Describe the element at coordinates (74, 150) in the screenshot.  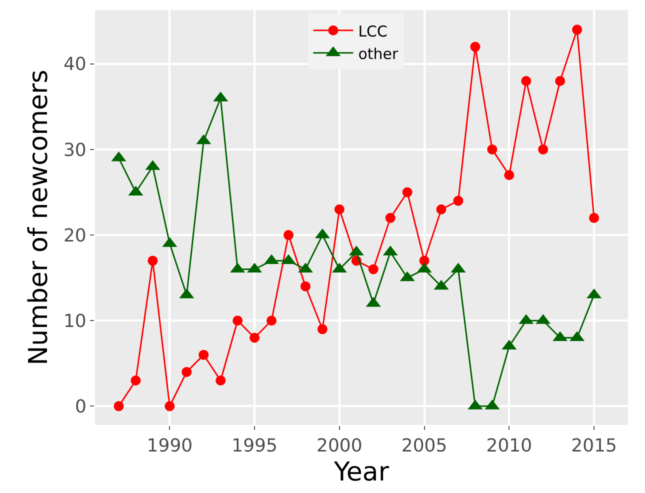
I see `y-tick-label: 30` at that location.